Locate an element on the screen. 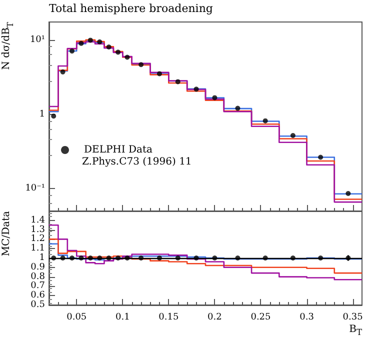 The height and width of the screenshot is (337, 374). x-tick-label: 0.2 is located at coordinates (215, 317).